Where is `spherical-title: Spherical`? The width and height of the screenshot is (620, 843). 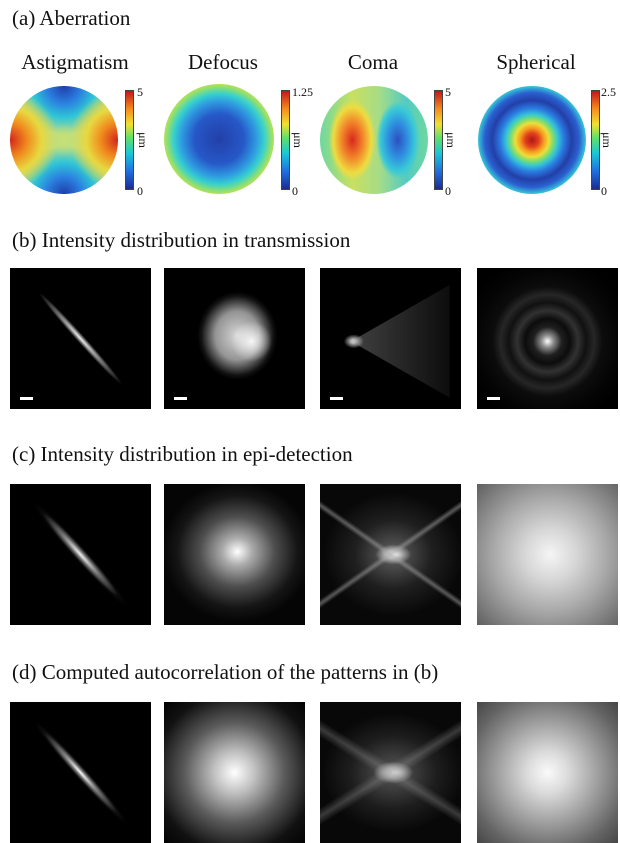 spherical-title: Spherical is located at coordinates (536, 62).